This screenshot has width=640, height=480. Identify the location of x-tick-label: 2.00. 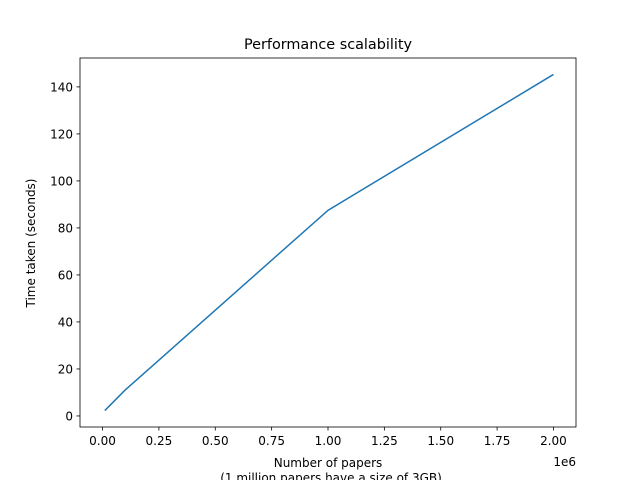
(553, 441).